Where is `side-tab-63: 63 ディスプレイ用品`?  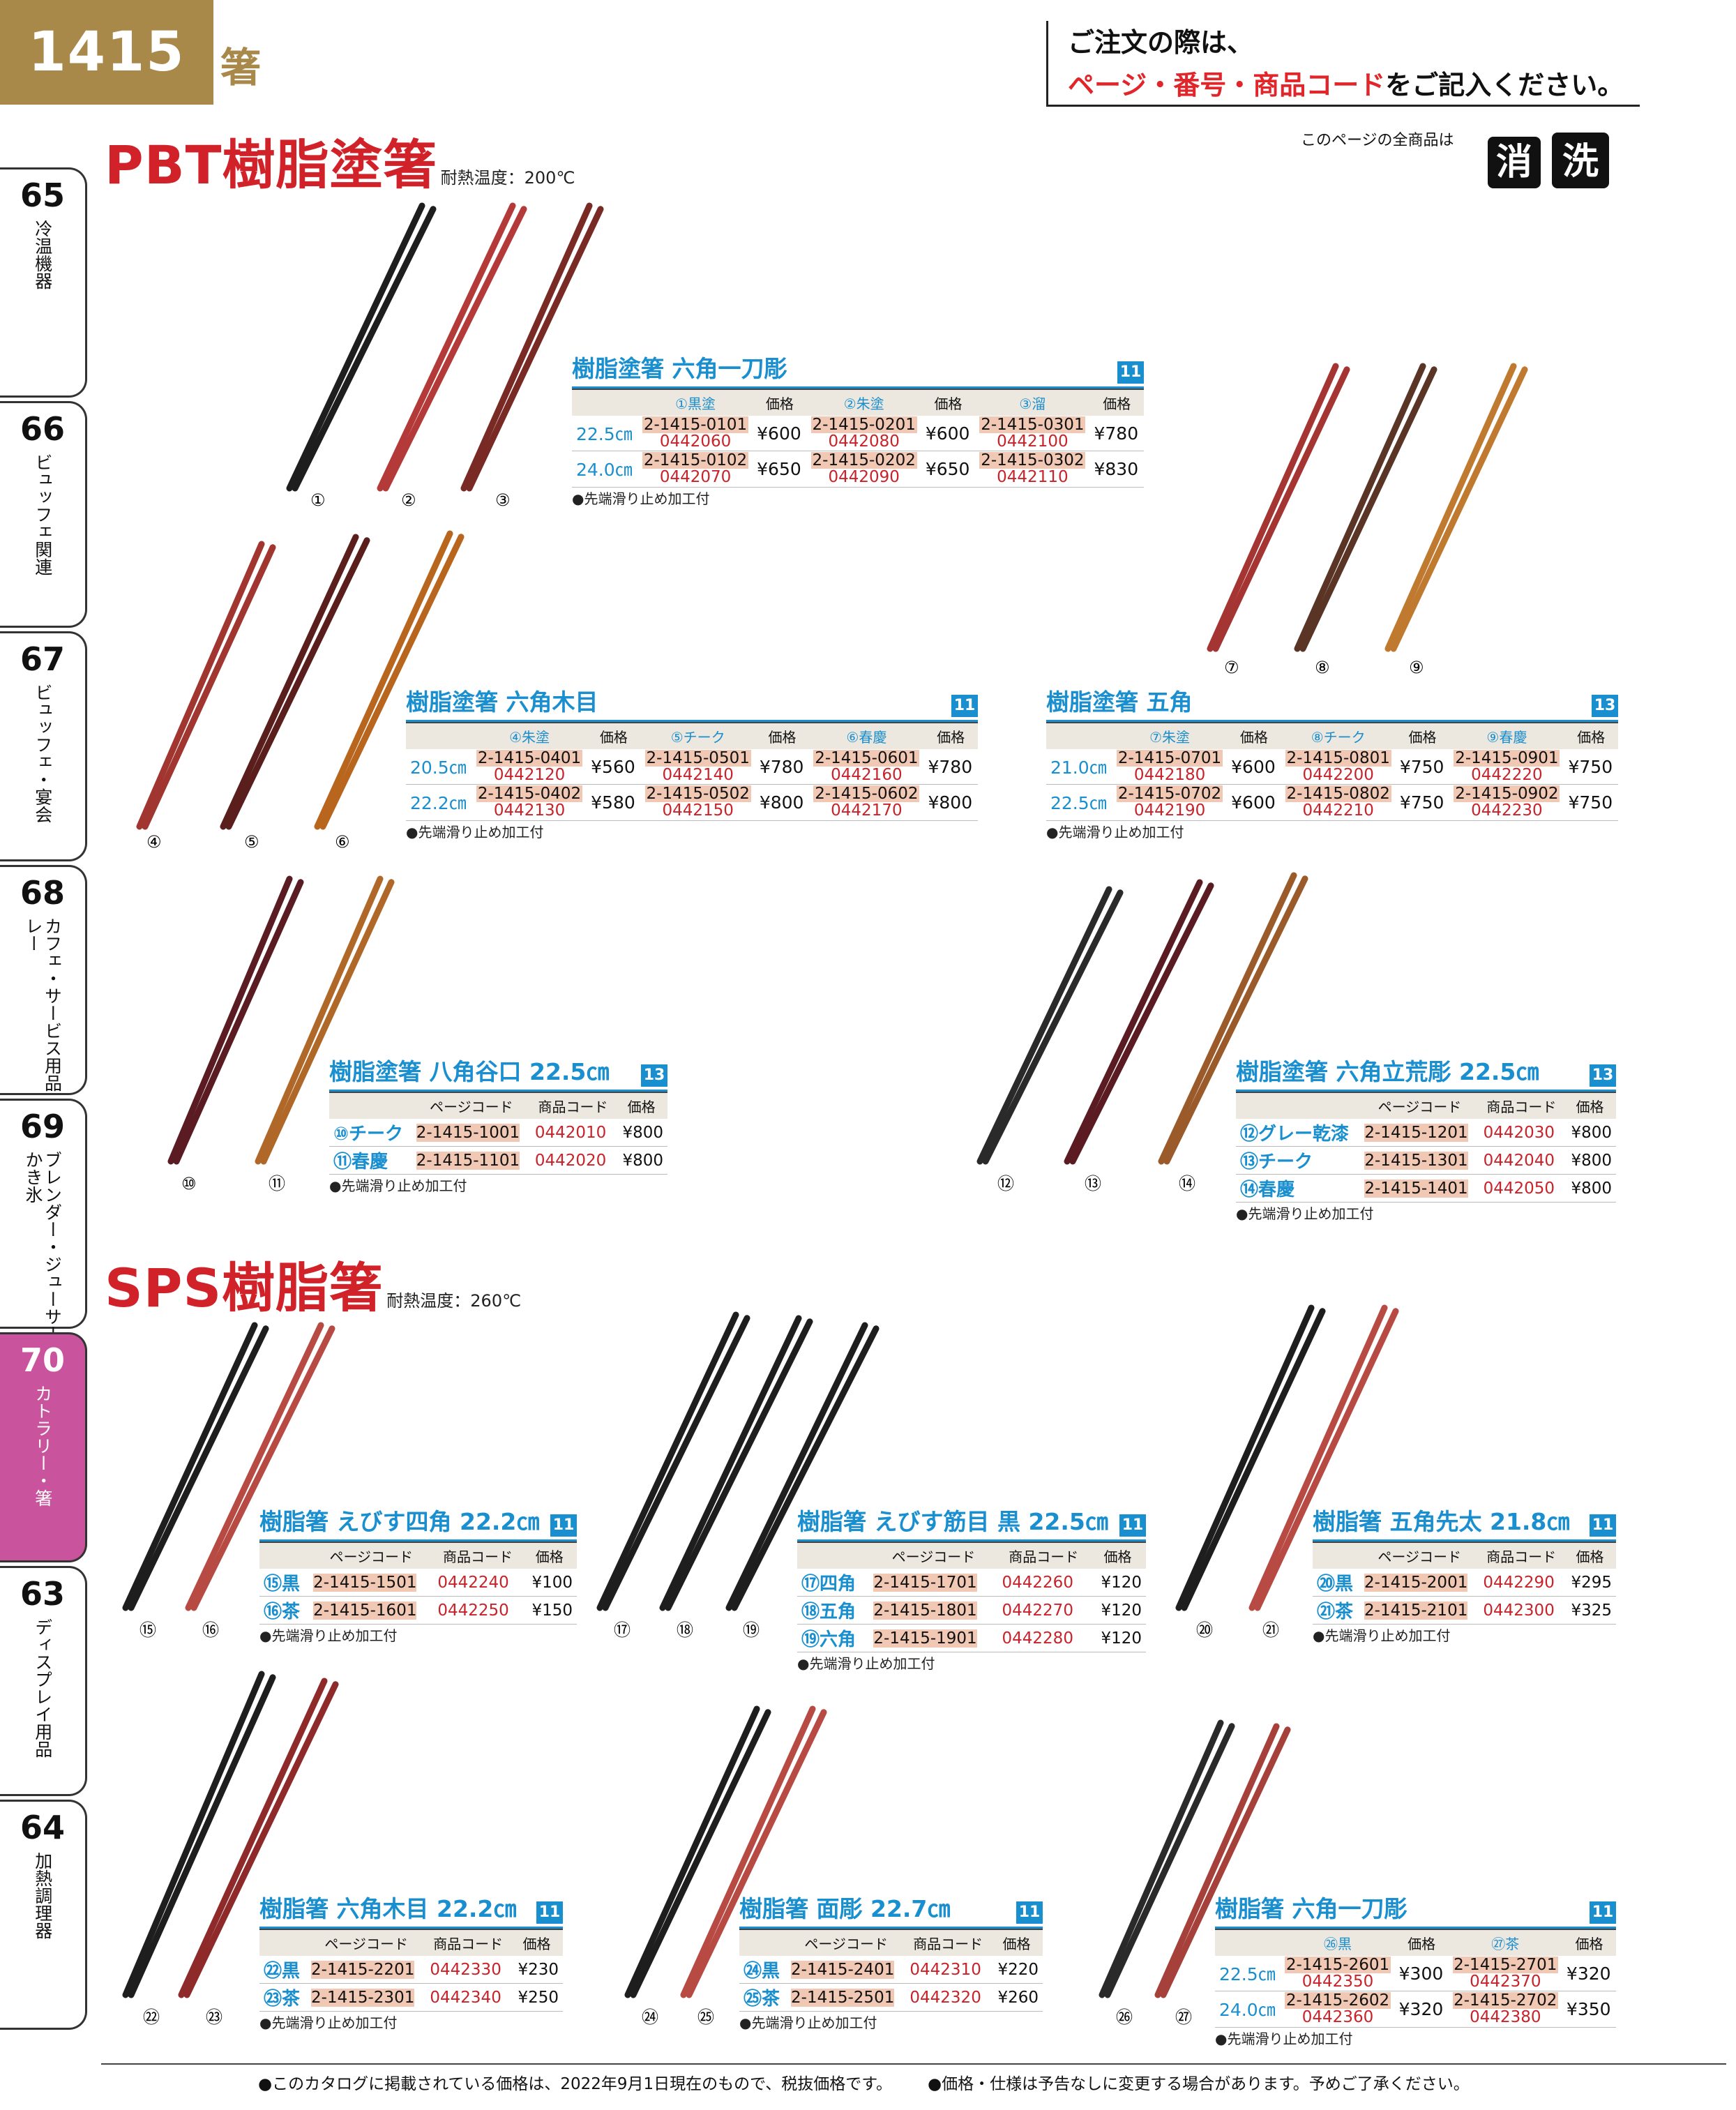
side-tab-63: 63 ディスプレイ用品 is located at coordinates (43, 1681).